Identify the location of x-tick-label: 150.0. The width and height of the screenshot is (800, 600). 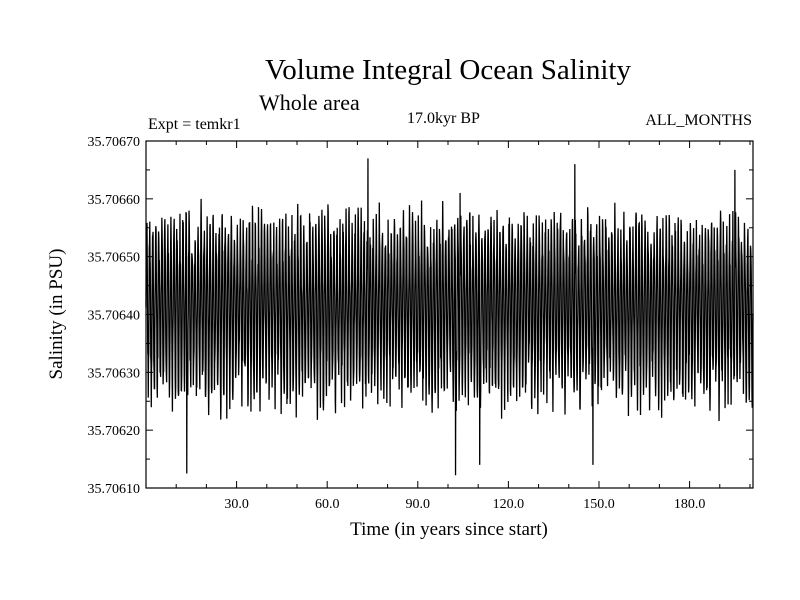
(599, 504).